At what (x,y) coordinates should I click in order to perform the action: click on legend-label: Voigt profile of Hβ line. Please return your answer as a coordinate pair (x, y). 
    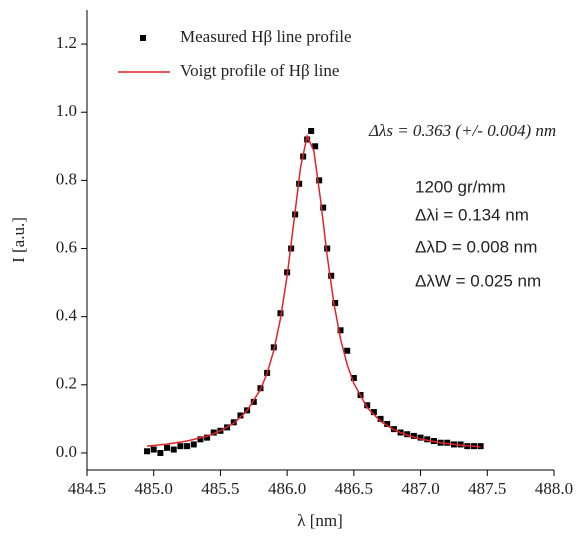
    Looking at the image, I should click on (259, 70).